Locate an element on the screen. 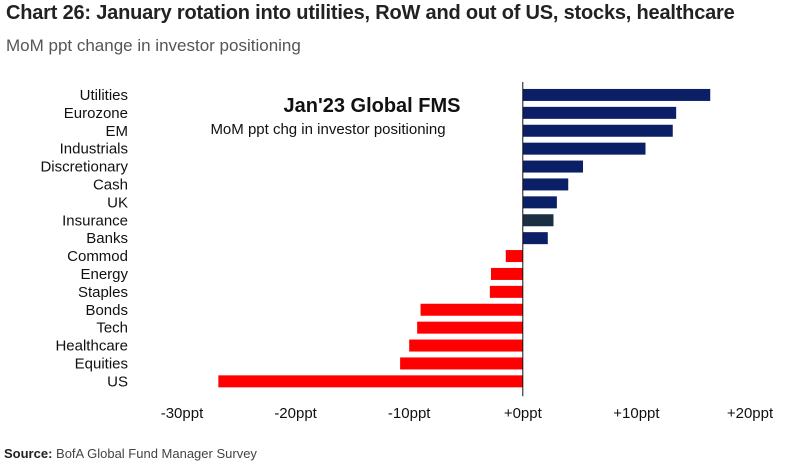  category-label-healthcare: Healthcare is located at coordinates (91, 346).